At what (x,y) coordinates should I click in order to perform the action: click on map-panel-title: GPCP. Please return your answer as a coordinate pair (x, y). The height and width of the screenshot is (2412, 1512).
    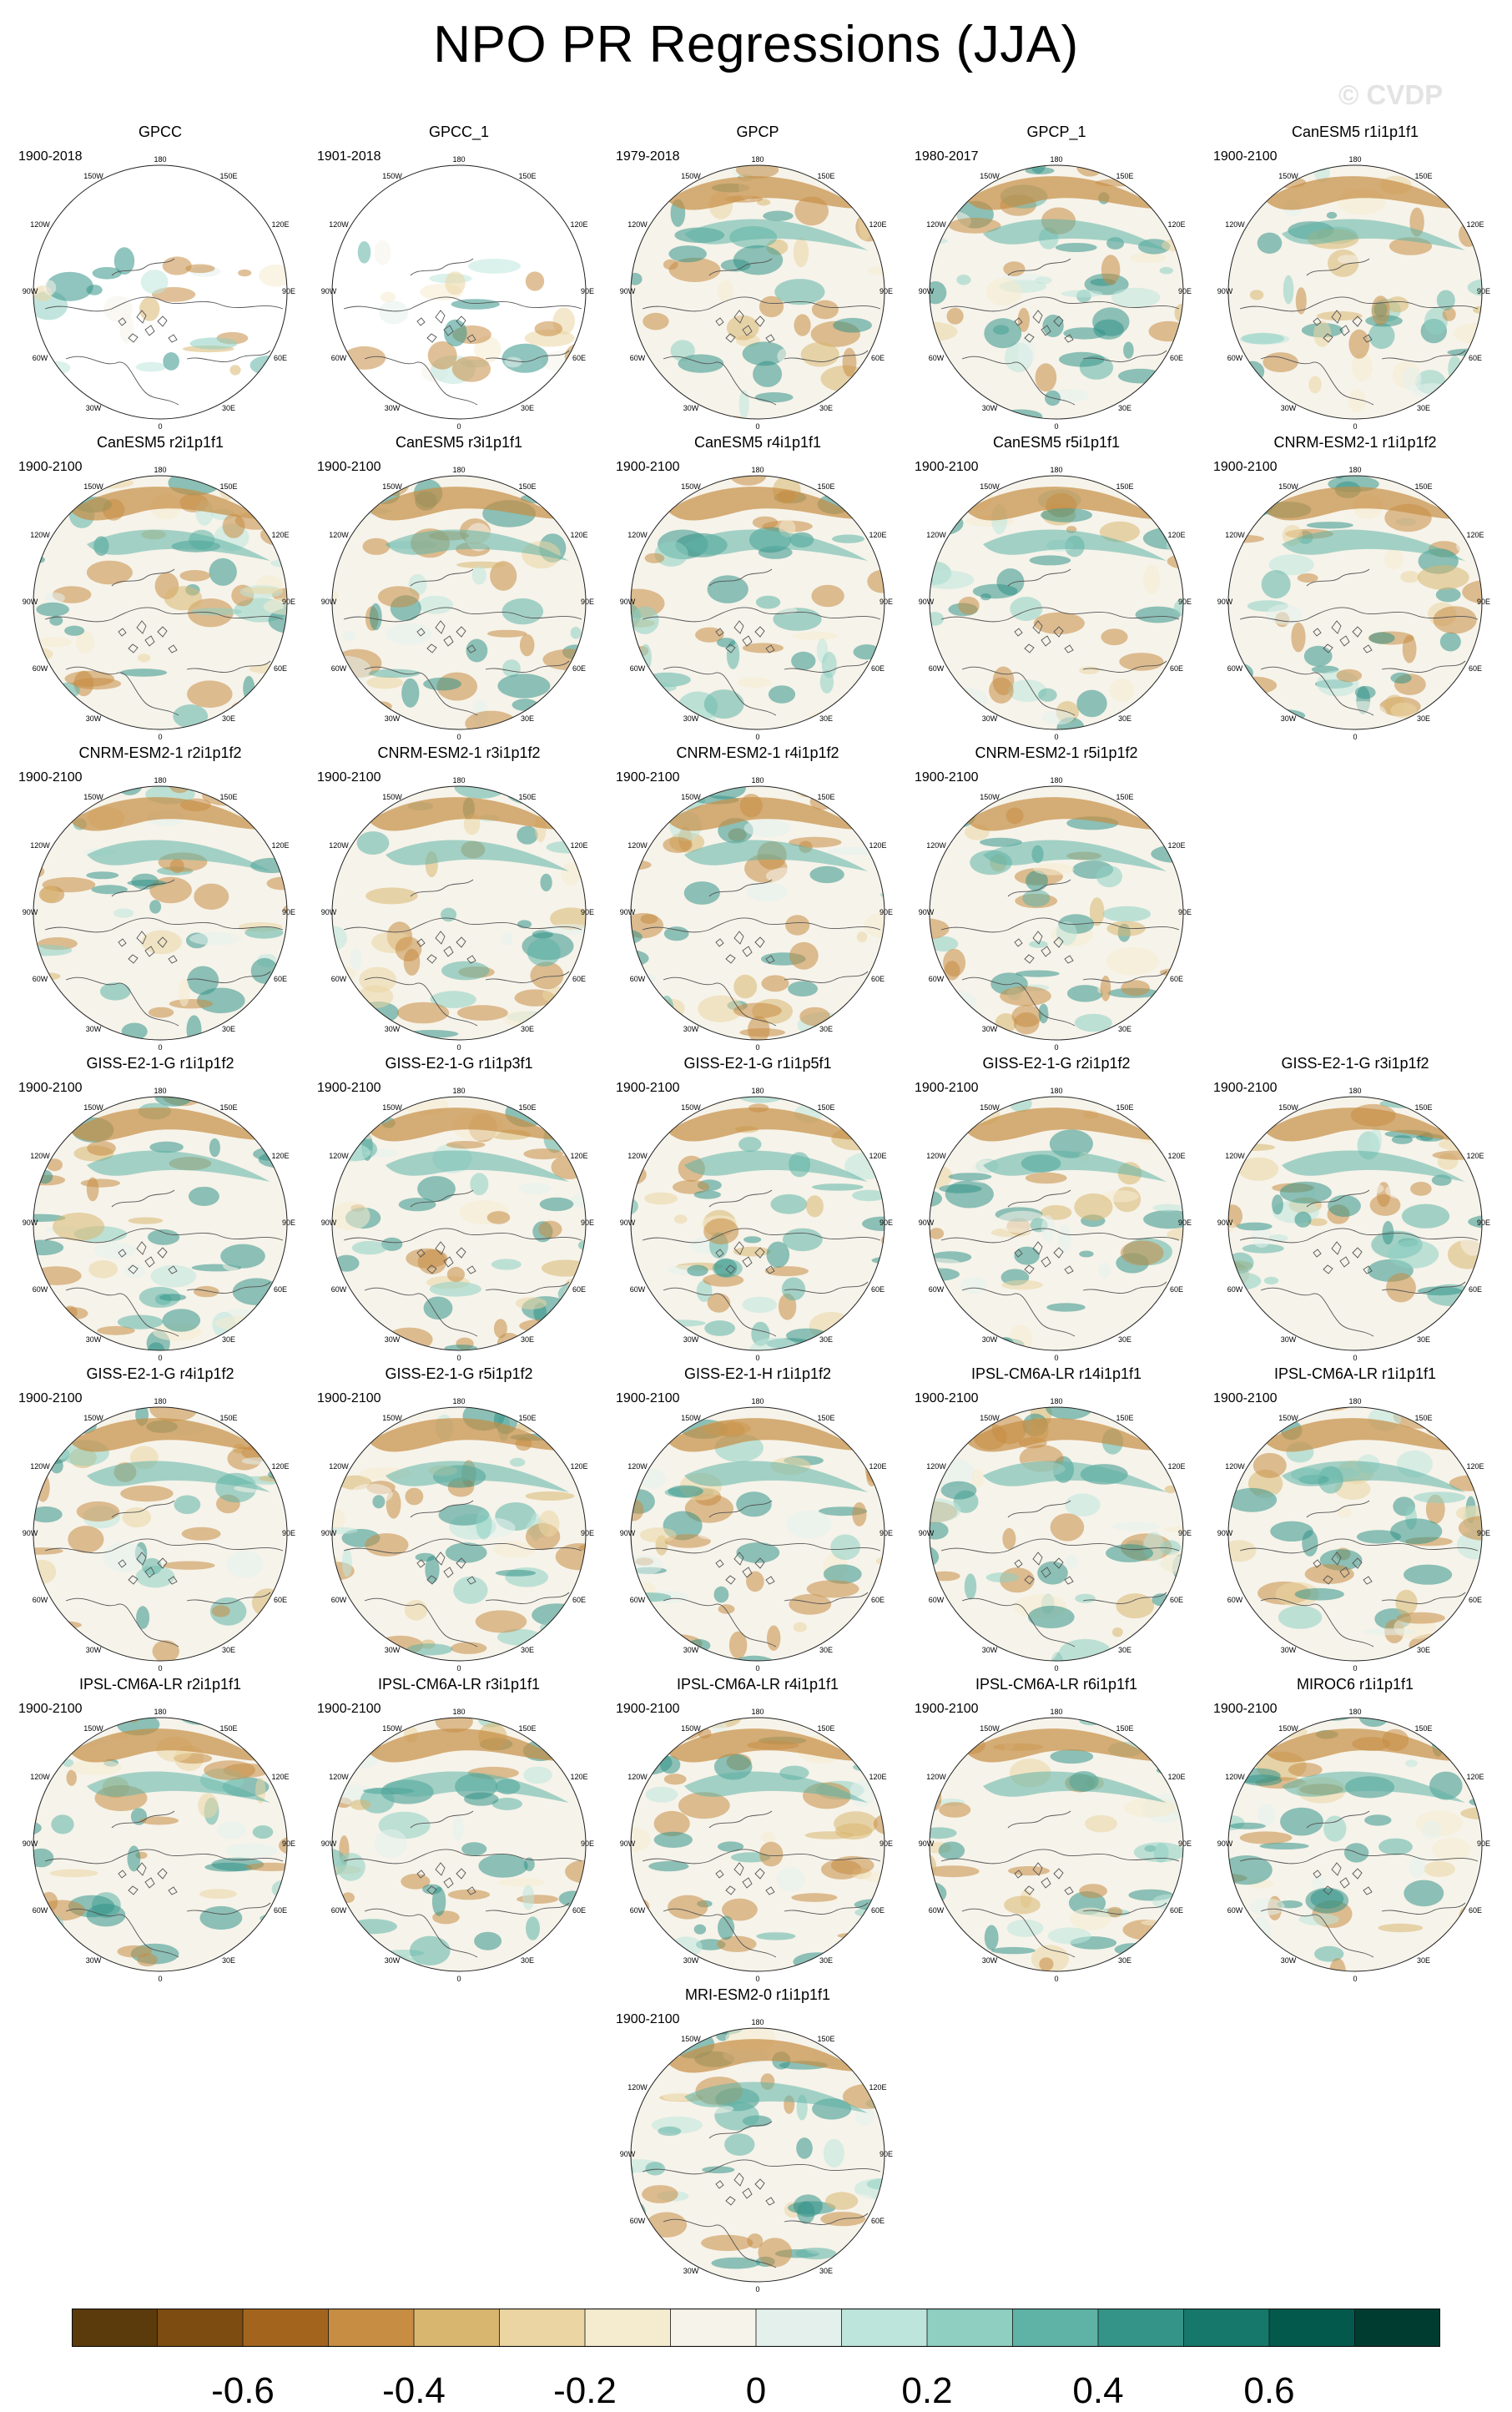
    Looking at the image, I should click on (757, 132).